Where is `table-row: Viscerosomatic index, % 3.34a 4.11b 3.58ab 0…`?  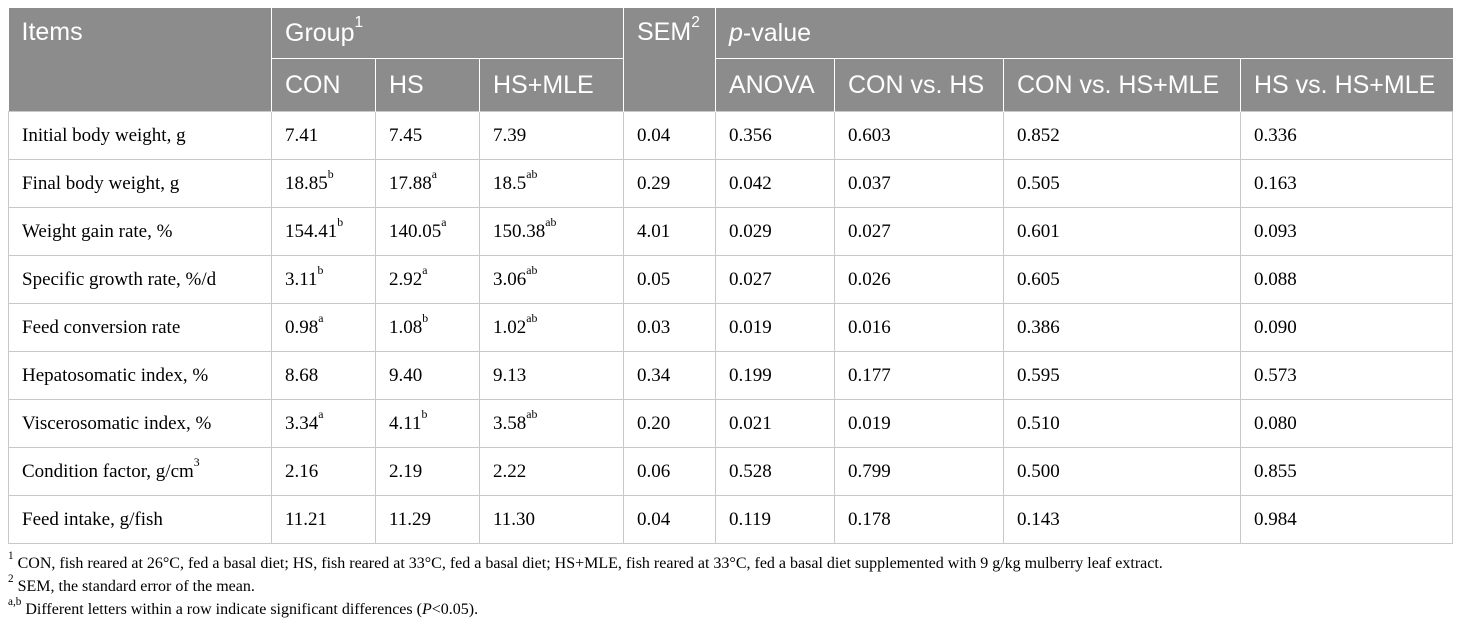
table-row: Viscerosomatic index, % 3.34a 4.11b 3.58ab 0… is located at coordinates (730, 423).